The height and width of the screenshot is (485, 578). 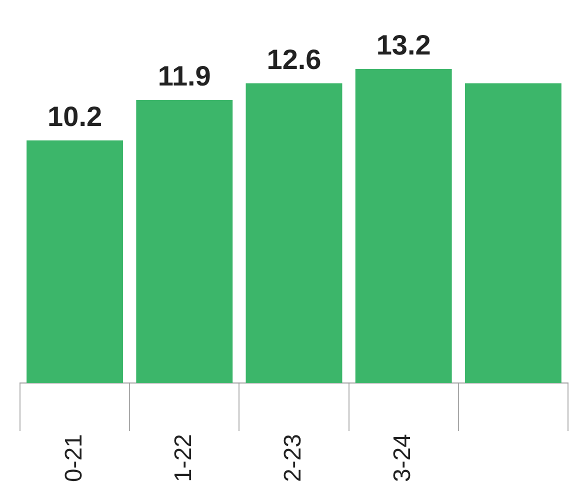 I want to click on x-tick-label: 2-23, so click(x=293, y=458).